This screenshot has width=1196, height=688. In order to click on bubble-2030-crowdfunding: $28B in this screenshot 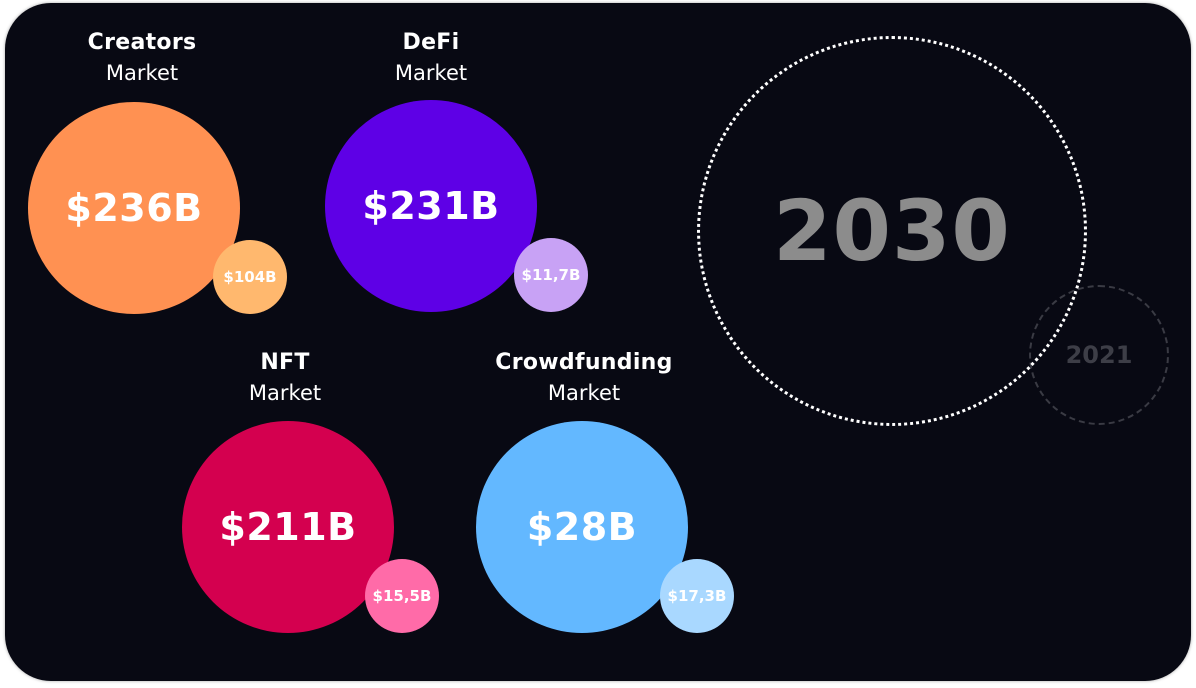, I will do `click(582, 527)`.